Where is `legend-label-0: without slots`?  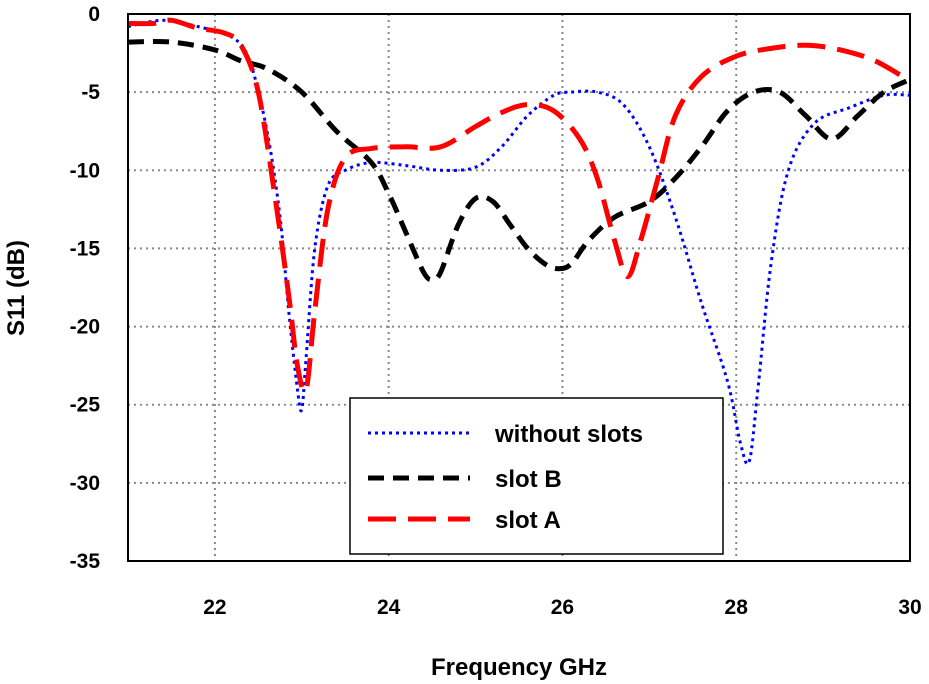
legend-label-0: without slots is located at coordinates (568, 434).